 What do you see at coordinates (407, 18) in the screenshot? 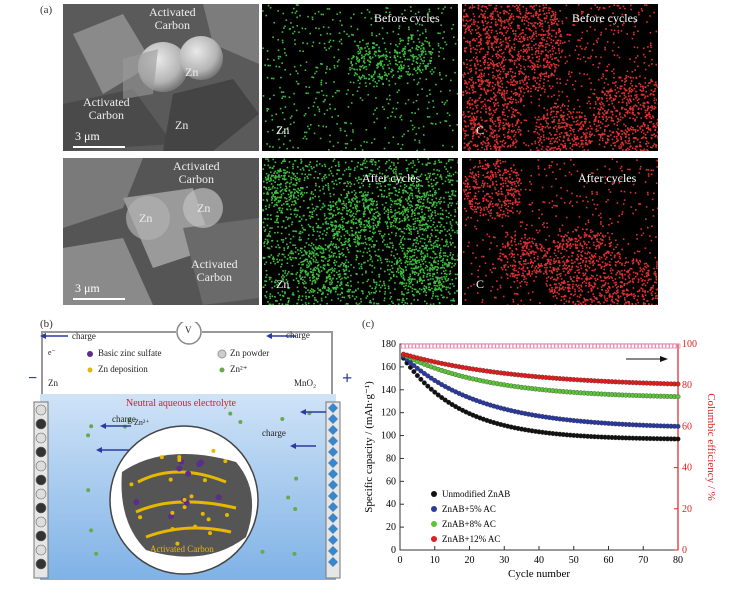
I see `zn-map-before-caption: Before cycles` at bounding box center [407, 18].